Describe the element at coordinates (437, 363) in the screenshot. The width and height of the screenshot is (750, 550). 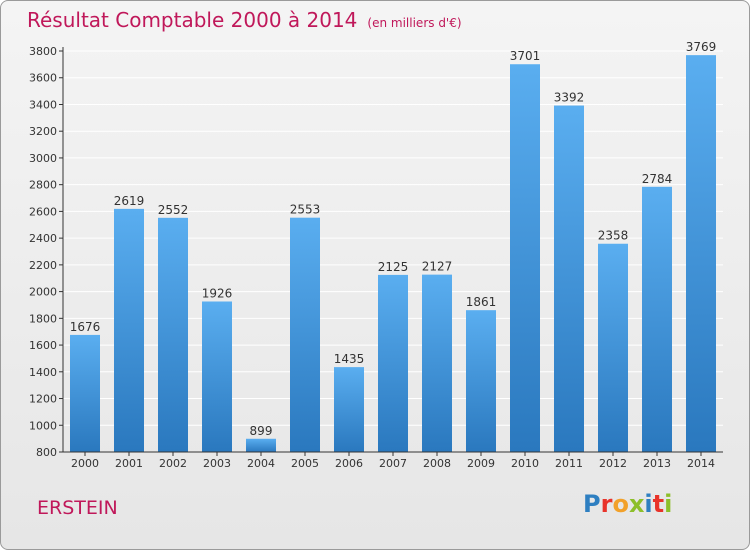
I see `bar-2008` at that location.